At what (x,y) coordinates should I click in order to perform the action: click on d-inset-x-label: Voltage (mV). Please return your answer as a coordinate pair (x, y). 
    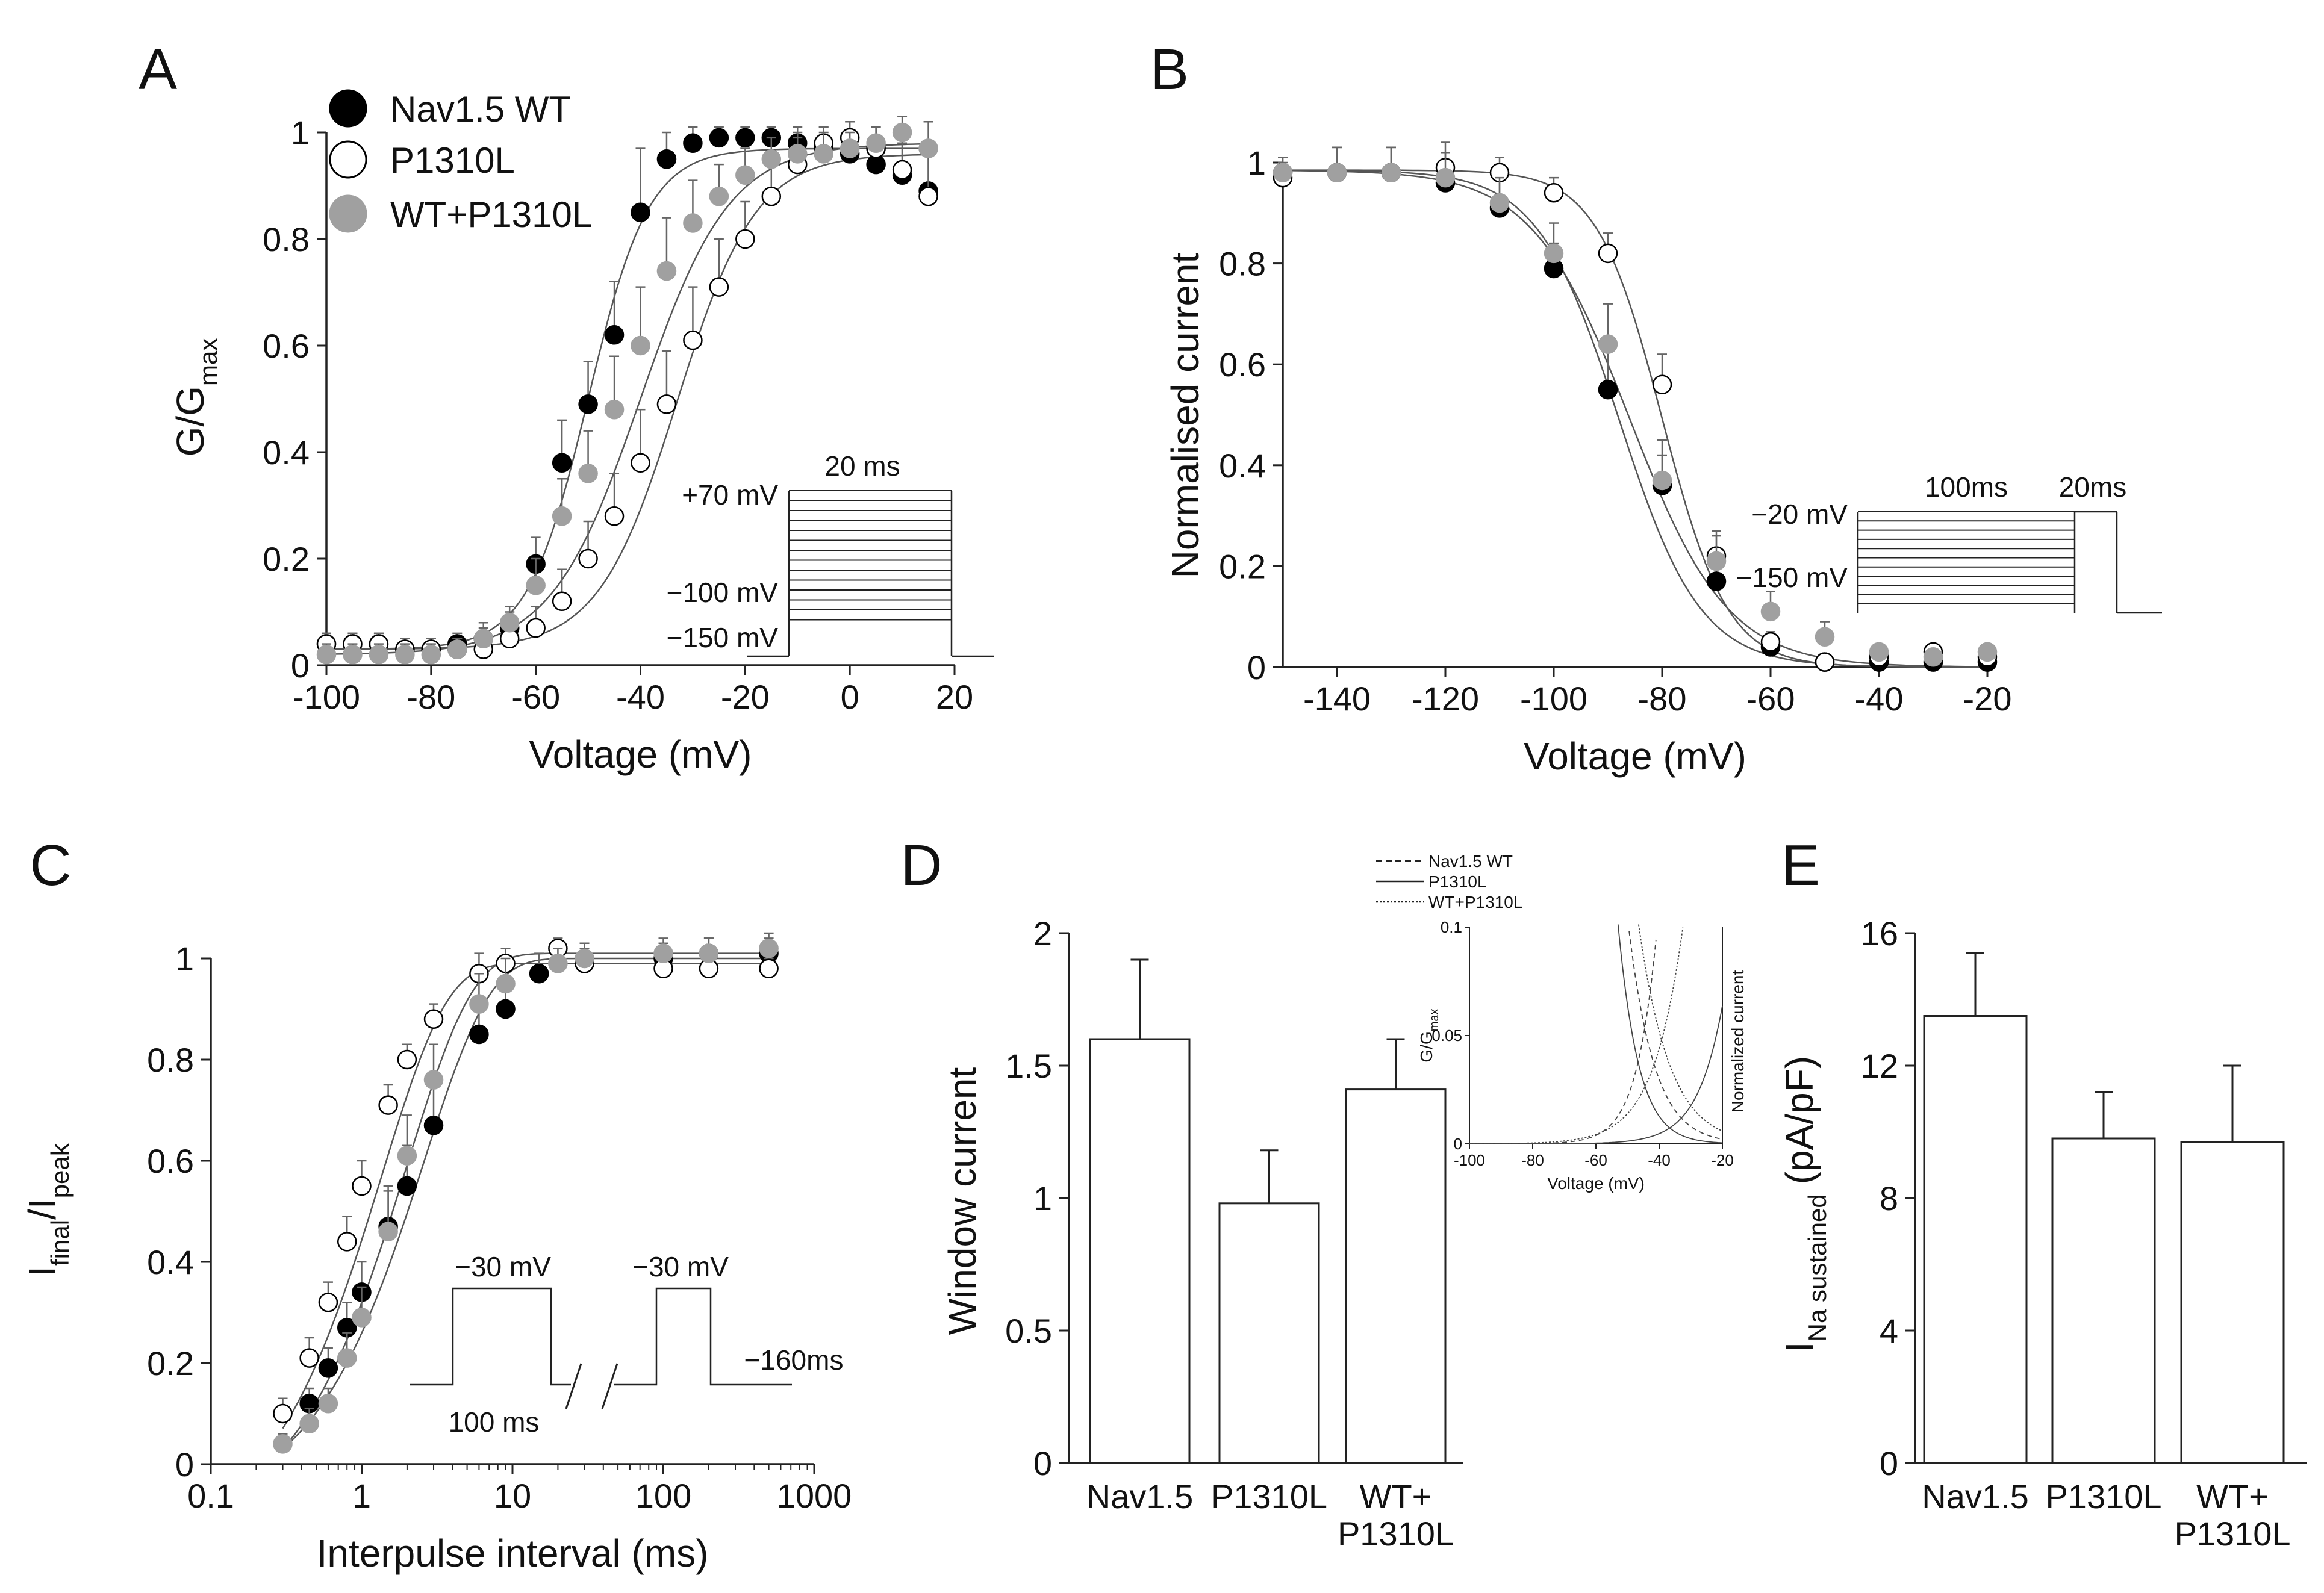
    Looking at the image, I should click on (1596, 1183).